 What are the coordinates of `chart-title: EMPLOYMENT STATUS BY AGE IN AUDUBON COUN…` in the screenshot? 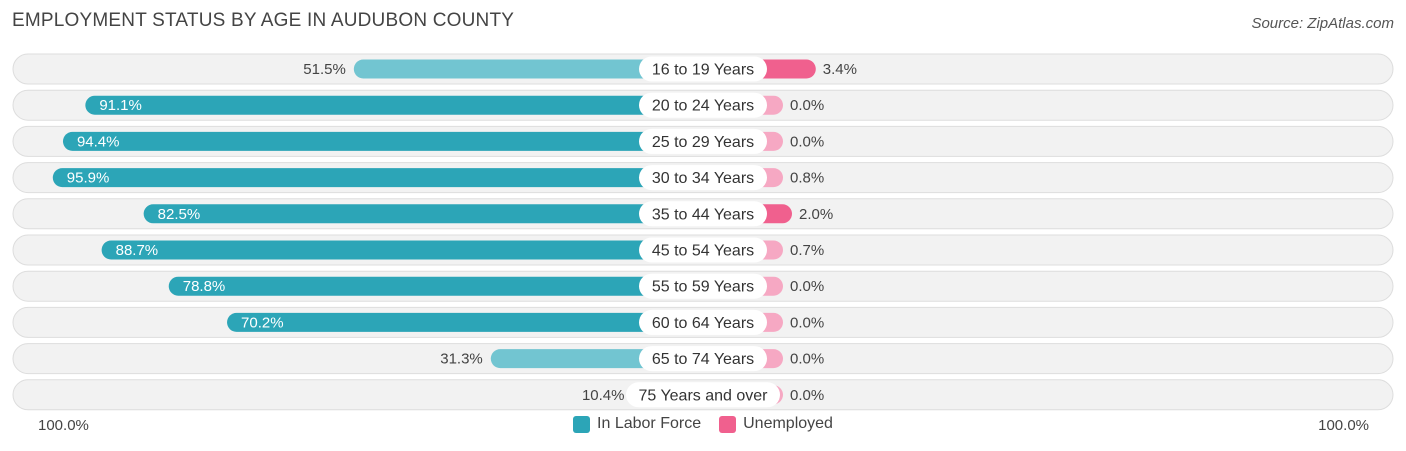 It's located at (263, 20).